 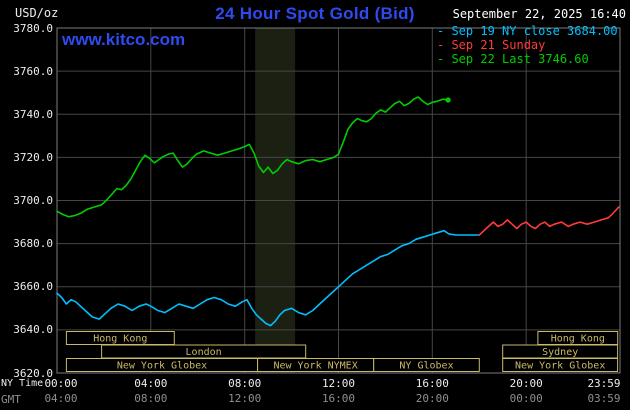 I want to click on session-box: Sydney, so click(x=560, y=351).